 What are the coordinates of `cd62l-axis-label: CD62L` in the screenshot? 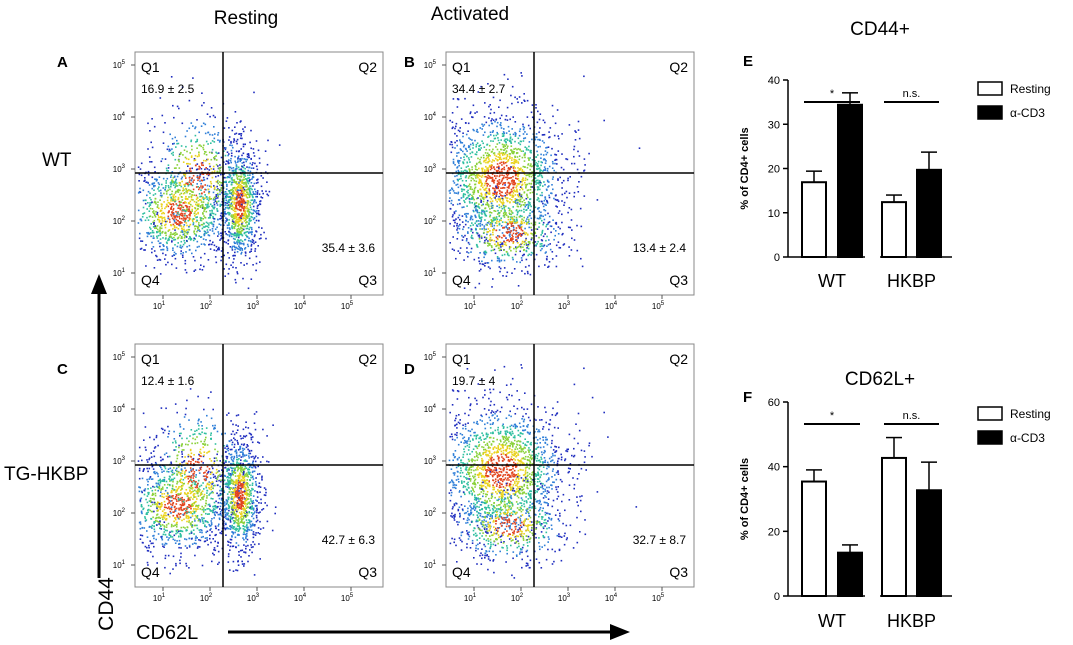 It's located at (167, 633).